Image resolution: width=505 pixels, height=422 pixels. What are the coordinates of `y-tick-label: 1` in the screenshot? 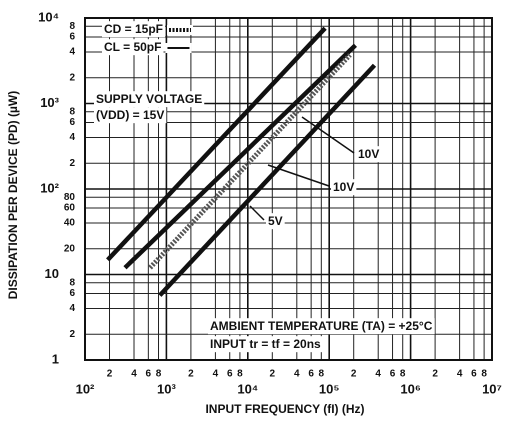 It's located at (55, 358).